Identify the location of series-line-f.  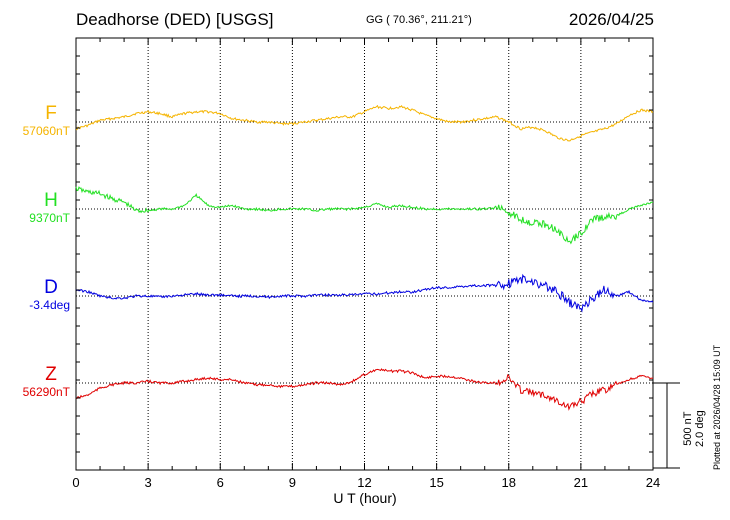
(364, 123).